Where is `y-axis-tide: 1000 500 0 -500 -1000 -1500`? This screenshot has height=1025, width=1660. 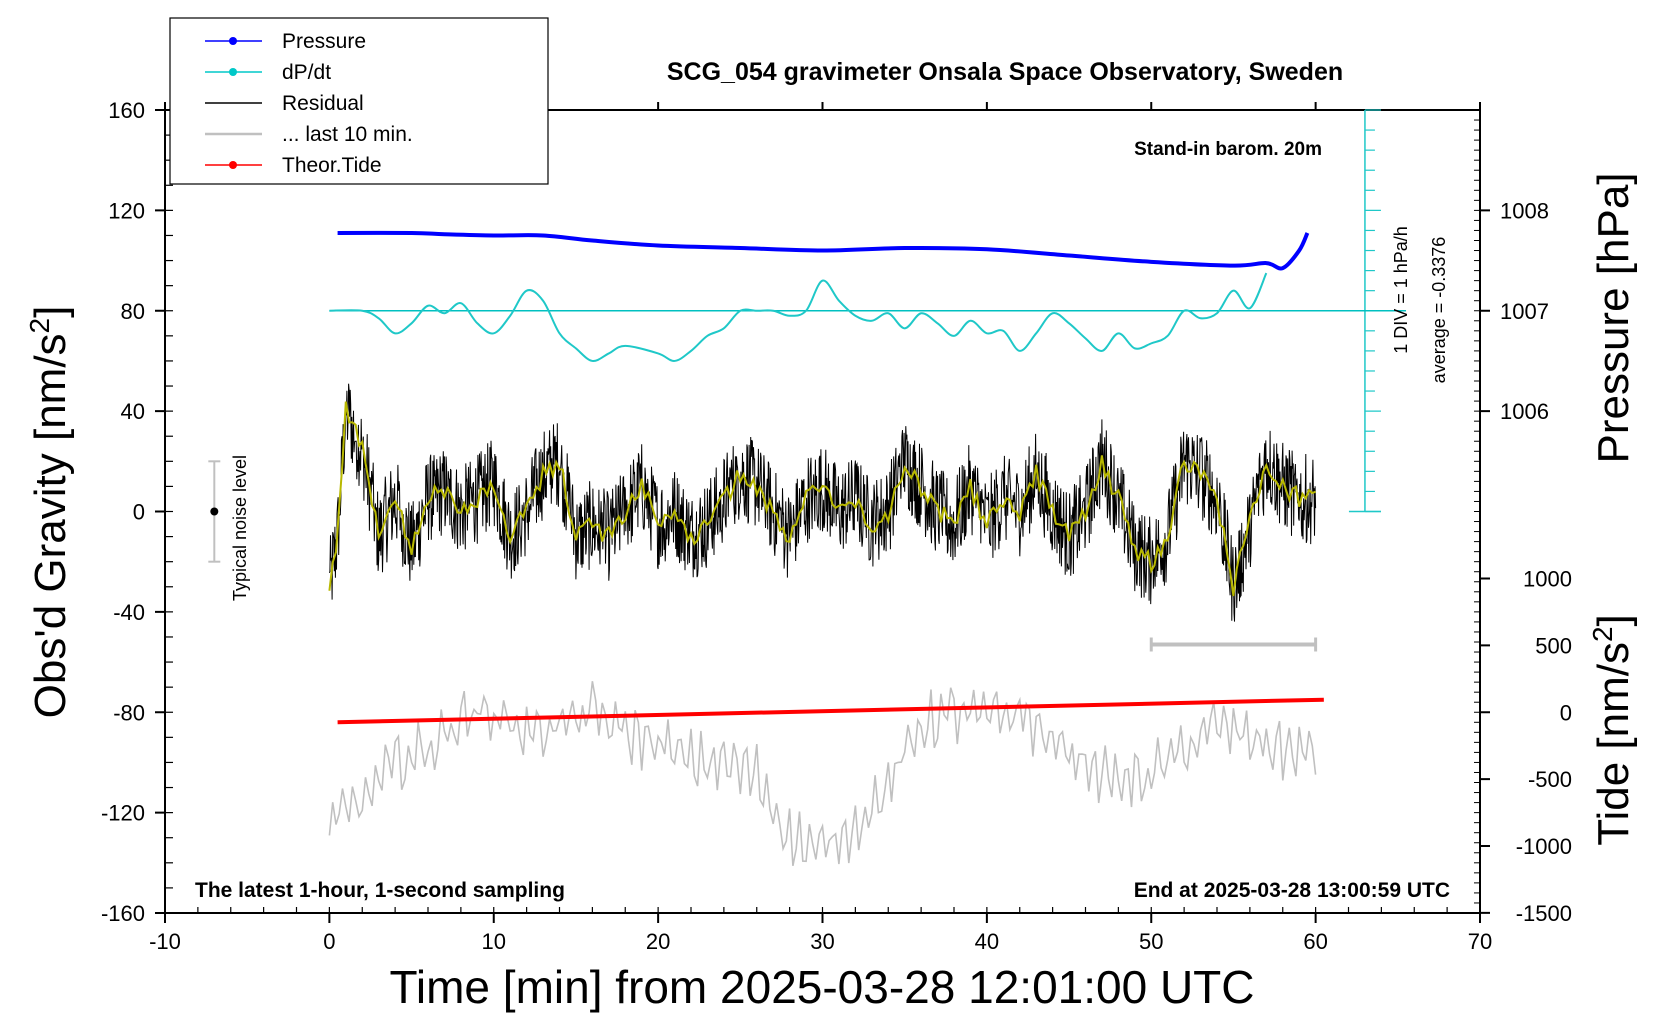 y-axis-tide: 1000 500 0 -500 -1000 -1500 is located at coordinates (1526, 746).